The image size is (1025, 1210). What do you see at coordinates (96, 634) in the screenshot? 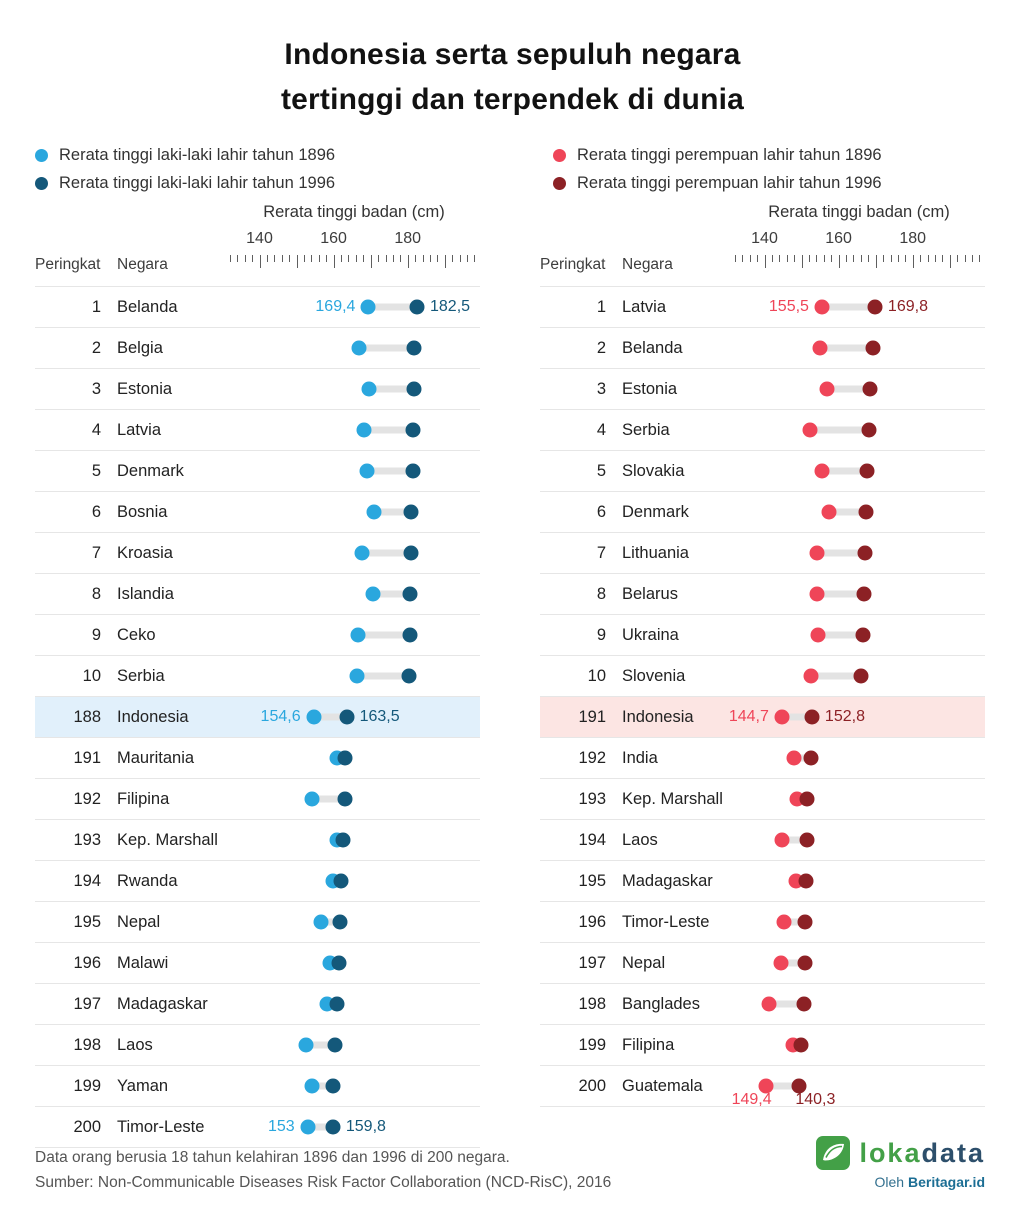
I see `row-rank: 9` at bounding box center [96, 634].